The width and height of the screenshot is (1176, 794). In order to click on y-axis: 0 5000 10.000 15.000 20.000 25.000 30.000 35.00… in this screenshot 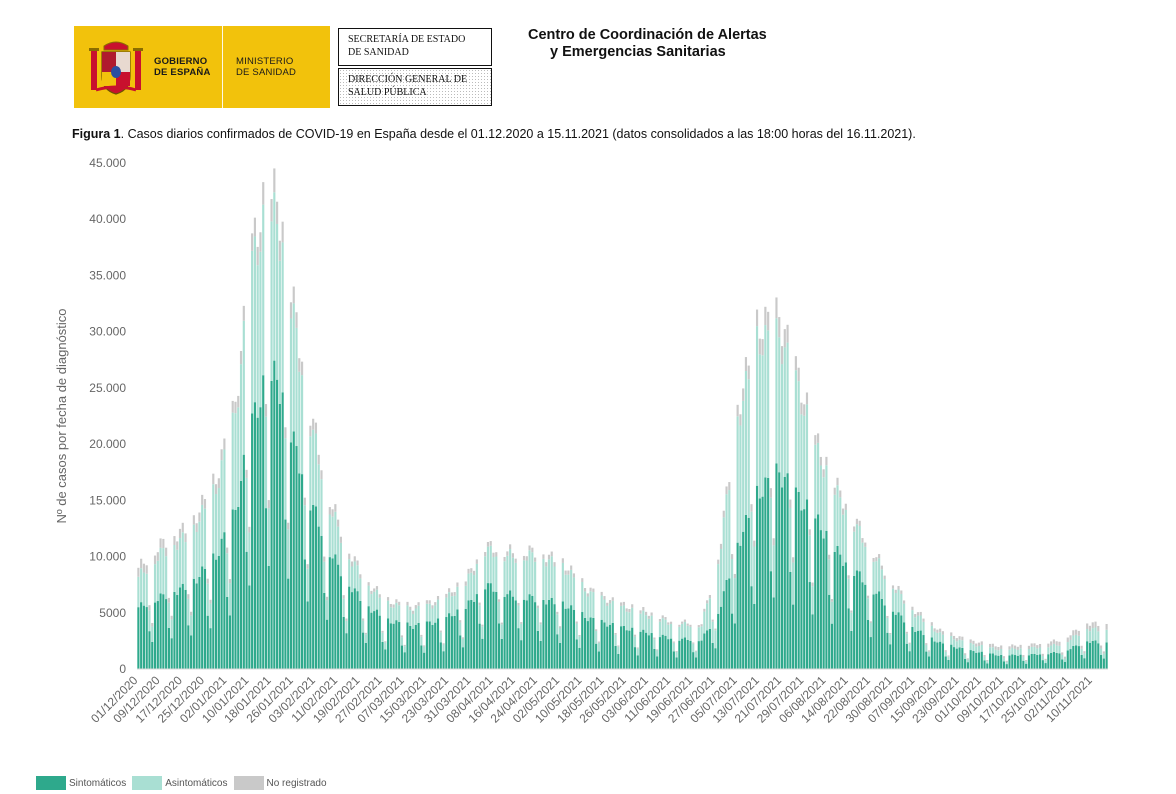, I will do `click(107, 416)`.